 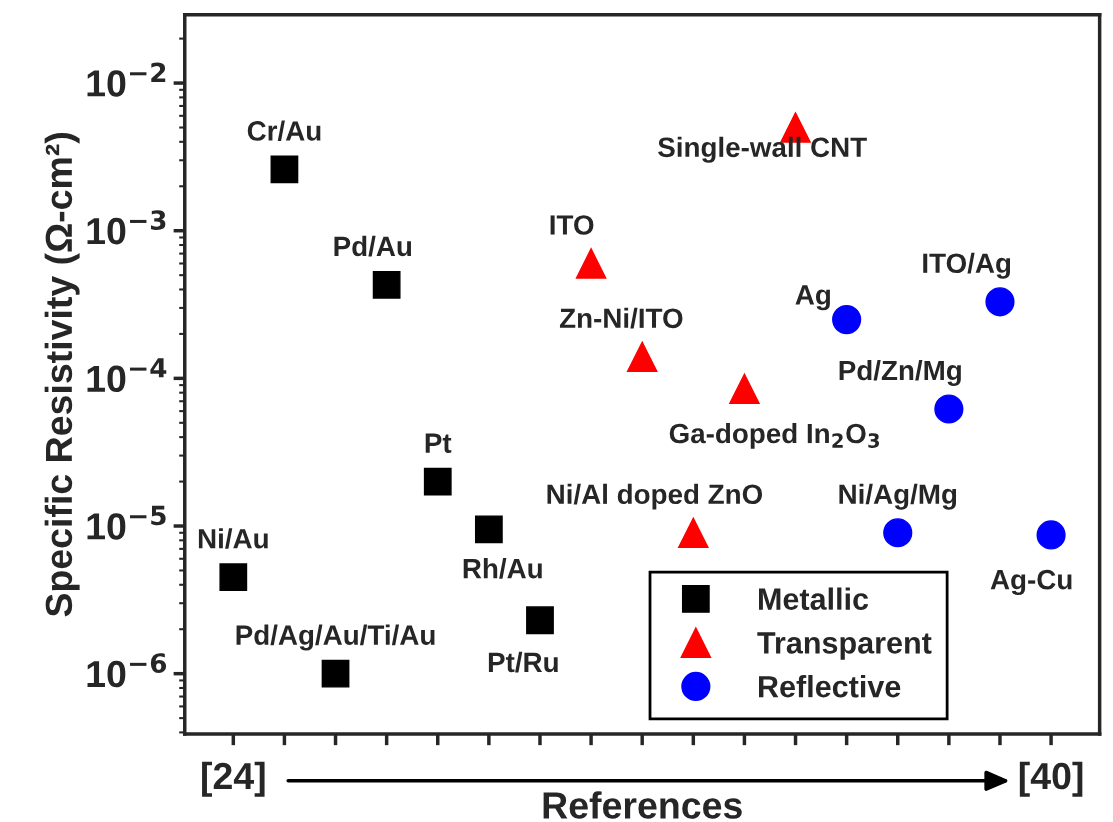 What do you see at coordinates (898, 496) in the screenshot?
I see `annotation: Ni/Ag/Mg` at bounding box center [898, 496].